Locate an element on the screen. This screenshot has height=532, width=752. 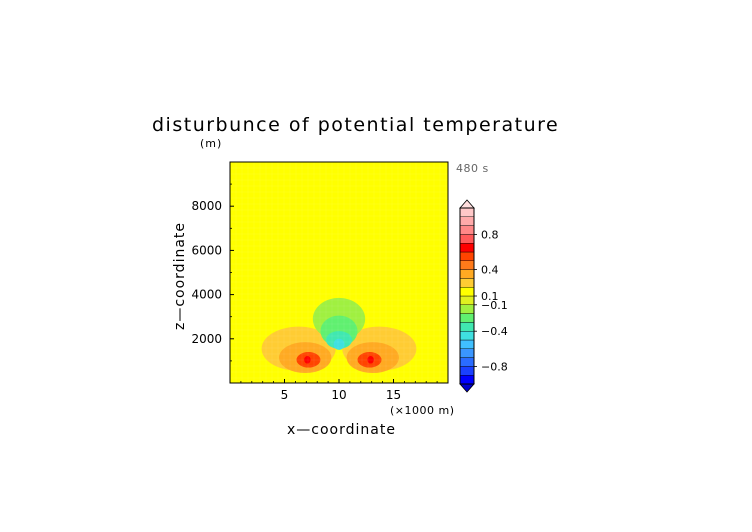
x-tick-label: 10 is located at coordinates (338, 395).